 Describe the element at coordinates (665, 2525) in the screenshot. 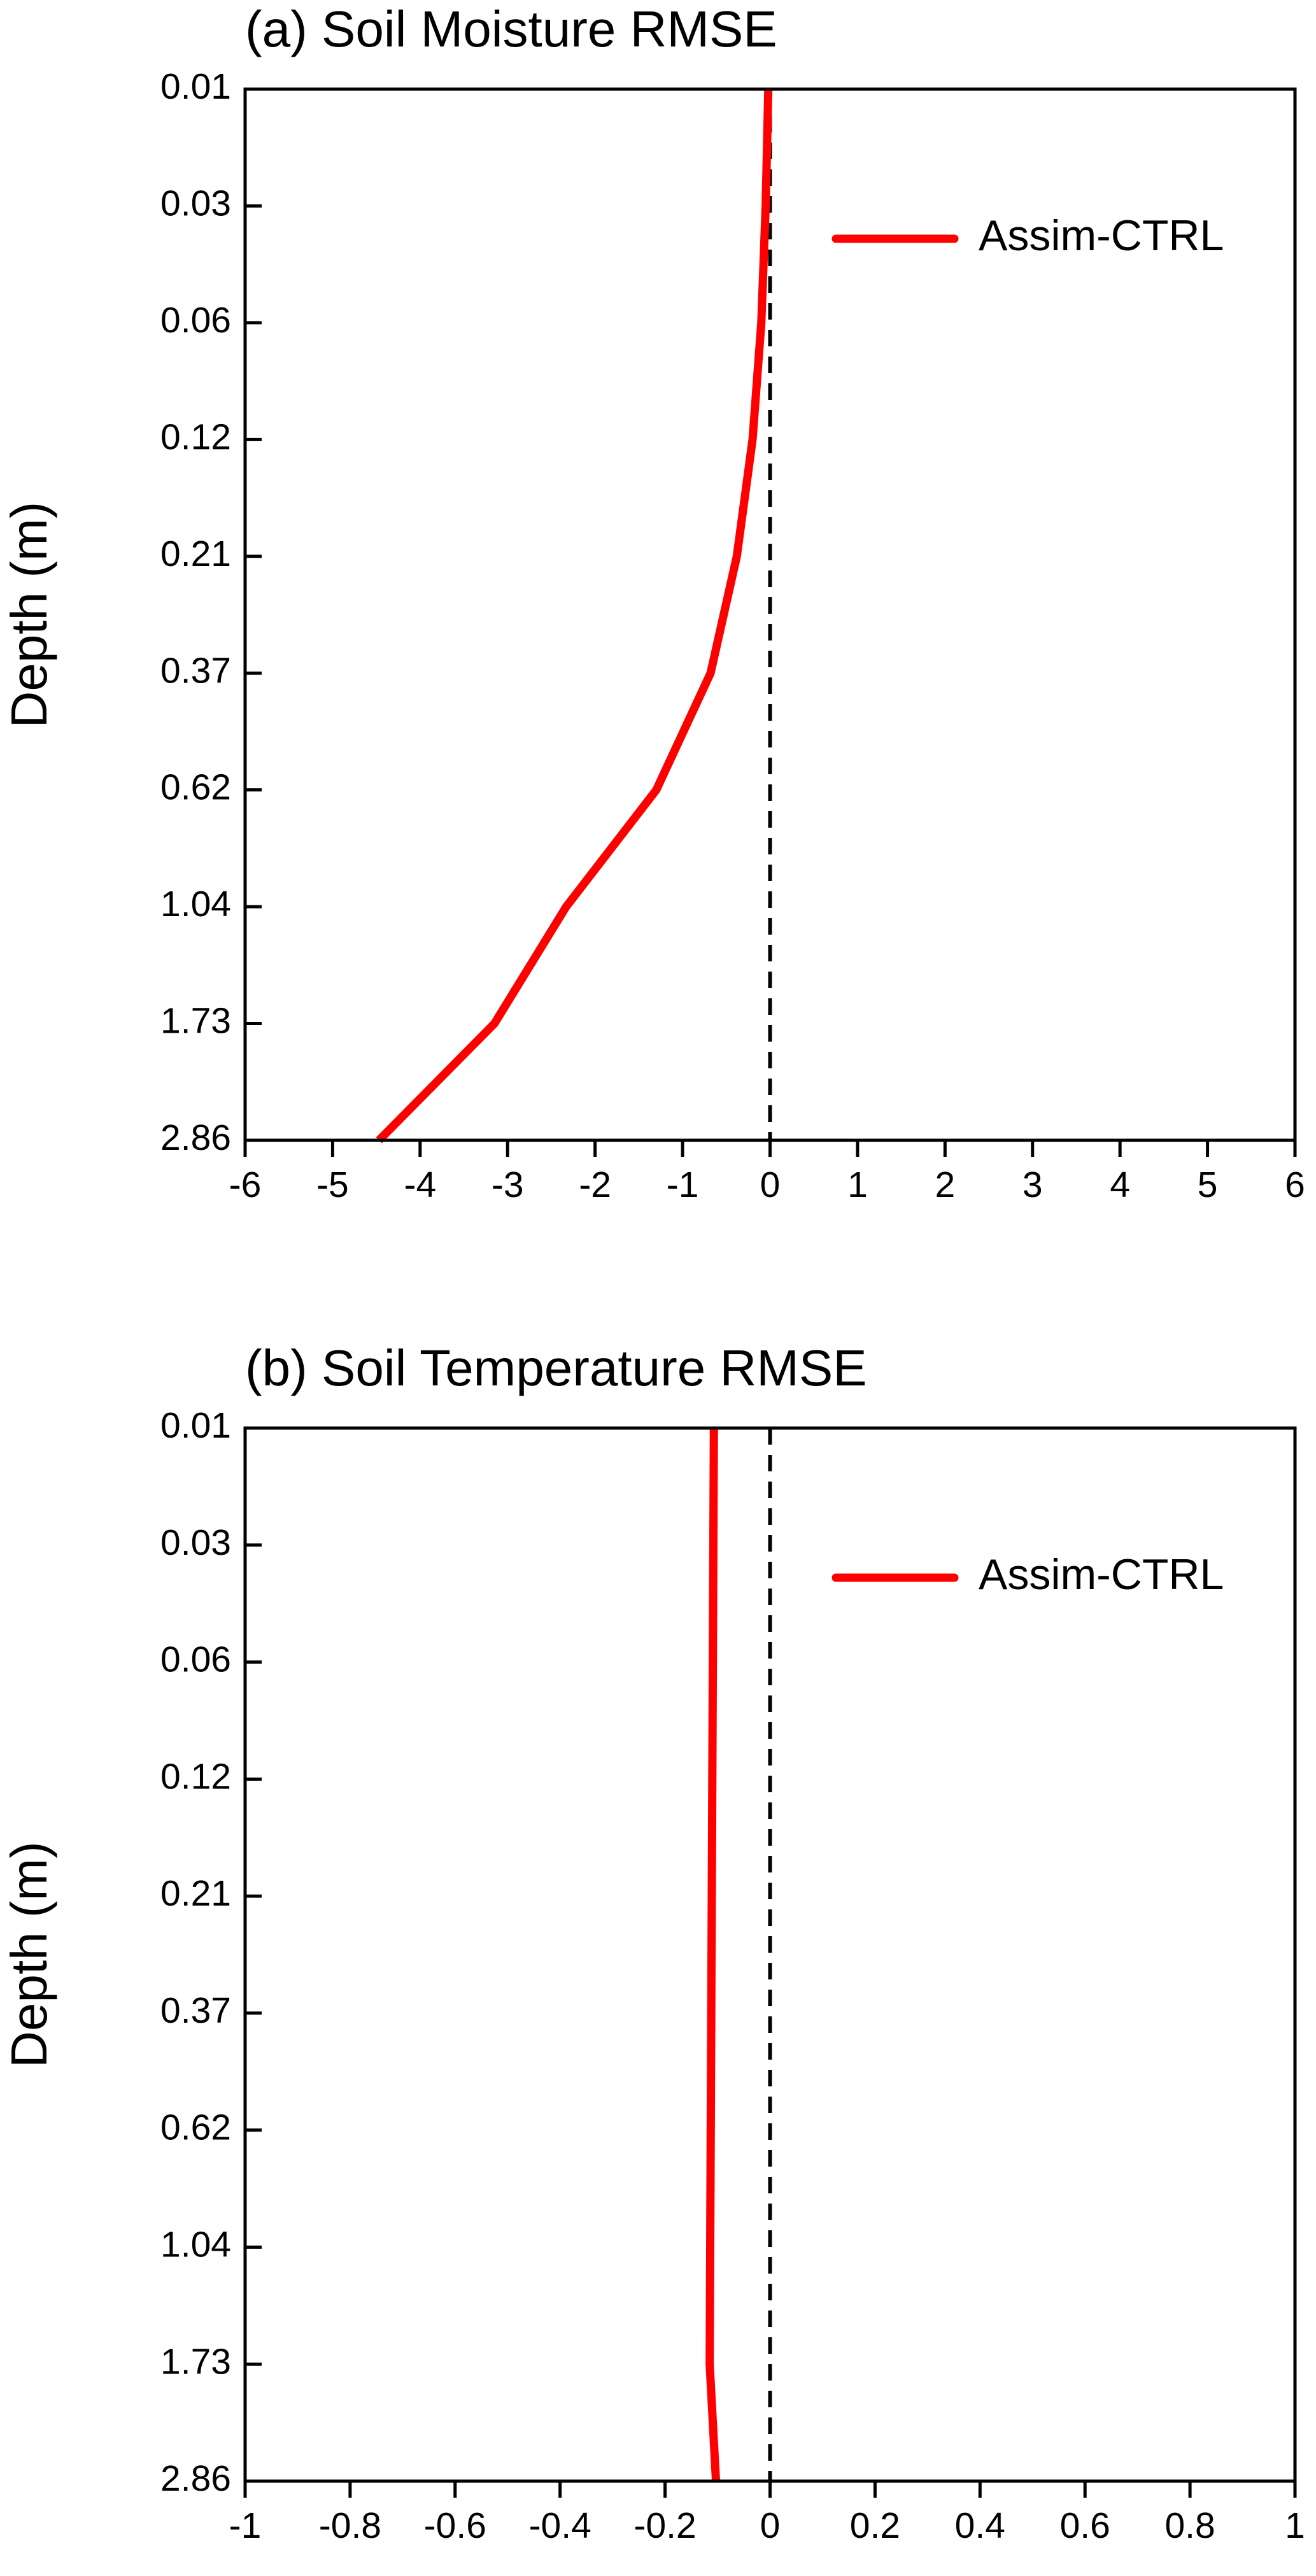

I see `x-tick-label: -0.2` at that location.